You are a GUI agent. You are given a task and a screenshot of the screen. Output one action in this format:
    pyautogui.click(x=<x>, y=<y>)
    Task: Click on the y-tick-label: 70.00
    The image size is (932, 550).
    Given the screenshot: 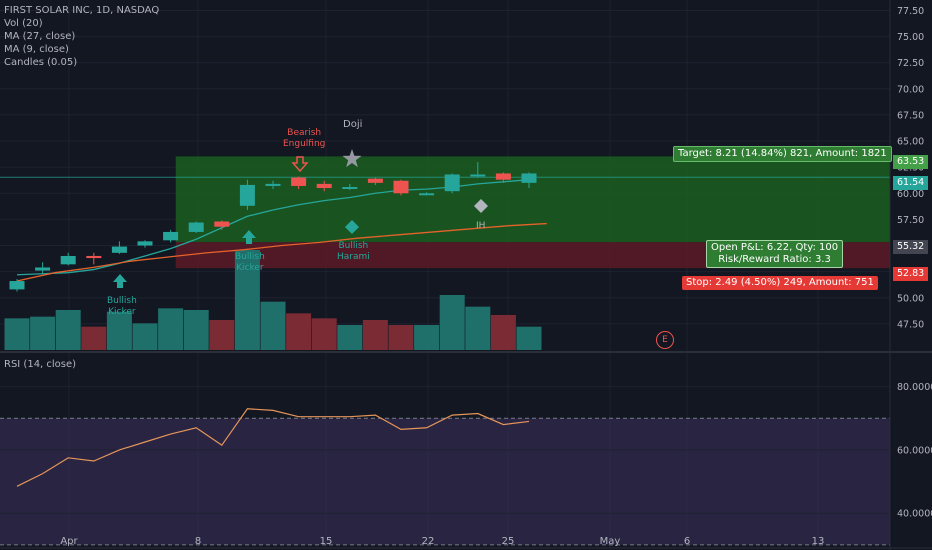 What is the action you would take?
    pyautogui.click(x=910, y=89)
    